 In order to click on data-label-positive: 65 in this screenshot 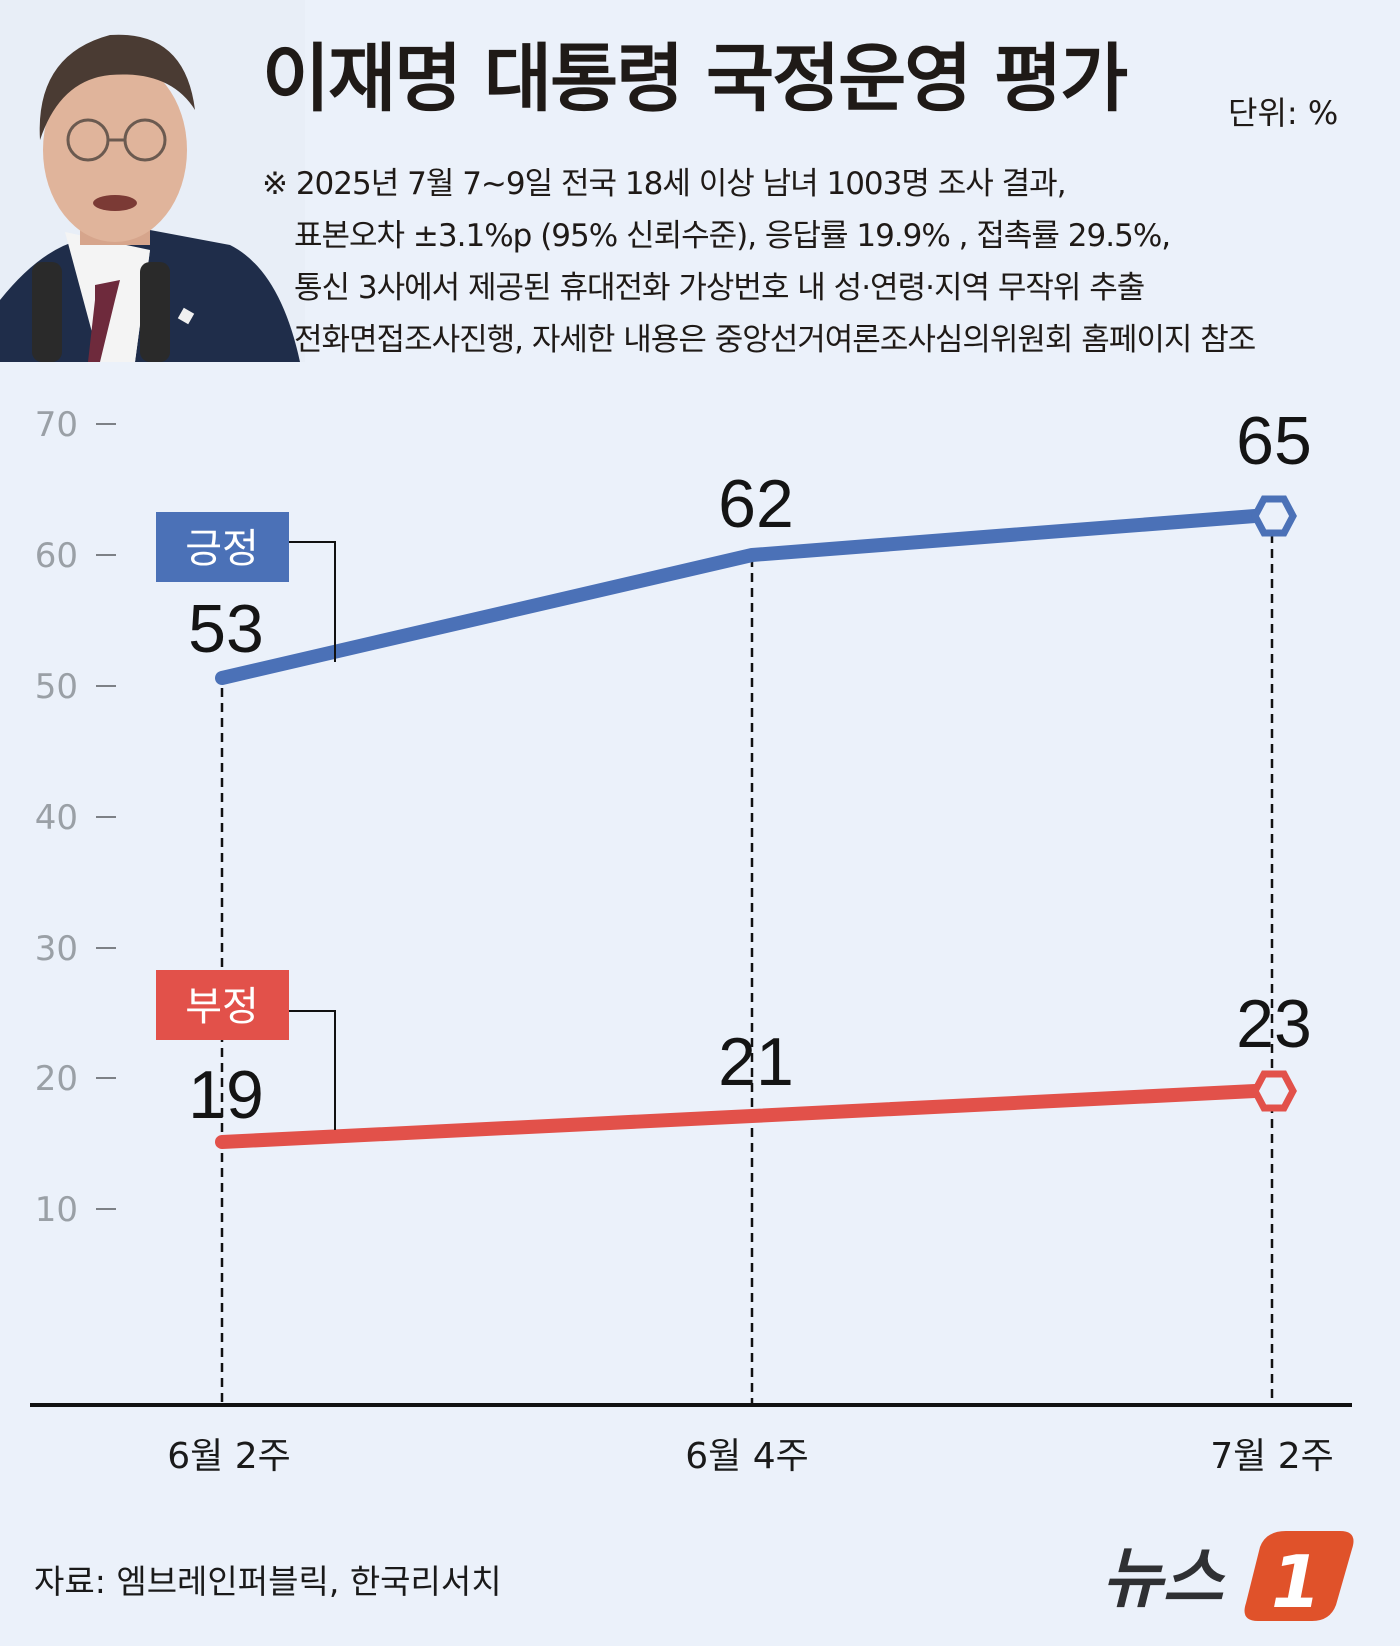, I will do `click(1274, 441)`.